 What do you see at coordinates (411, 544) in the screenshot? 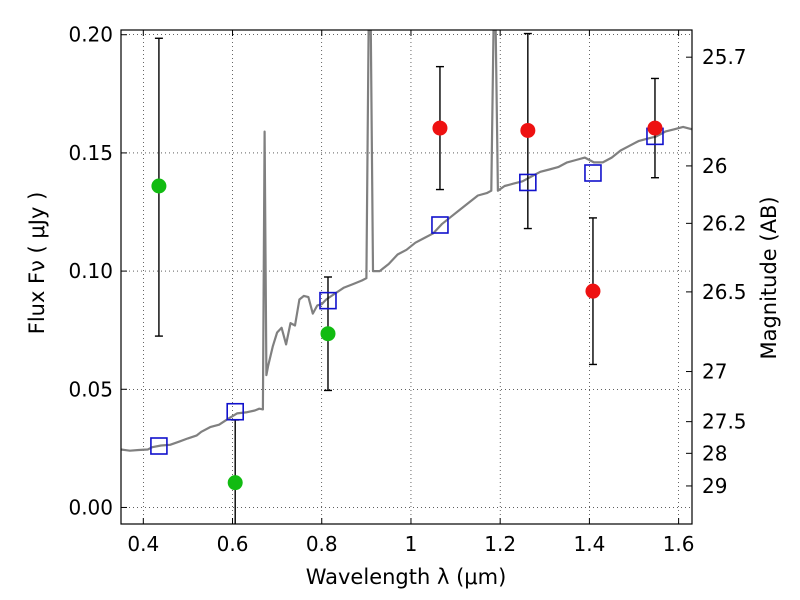
I see `x-tick-label-3: 1` at bounding box center [411, 544].